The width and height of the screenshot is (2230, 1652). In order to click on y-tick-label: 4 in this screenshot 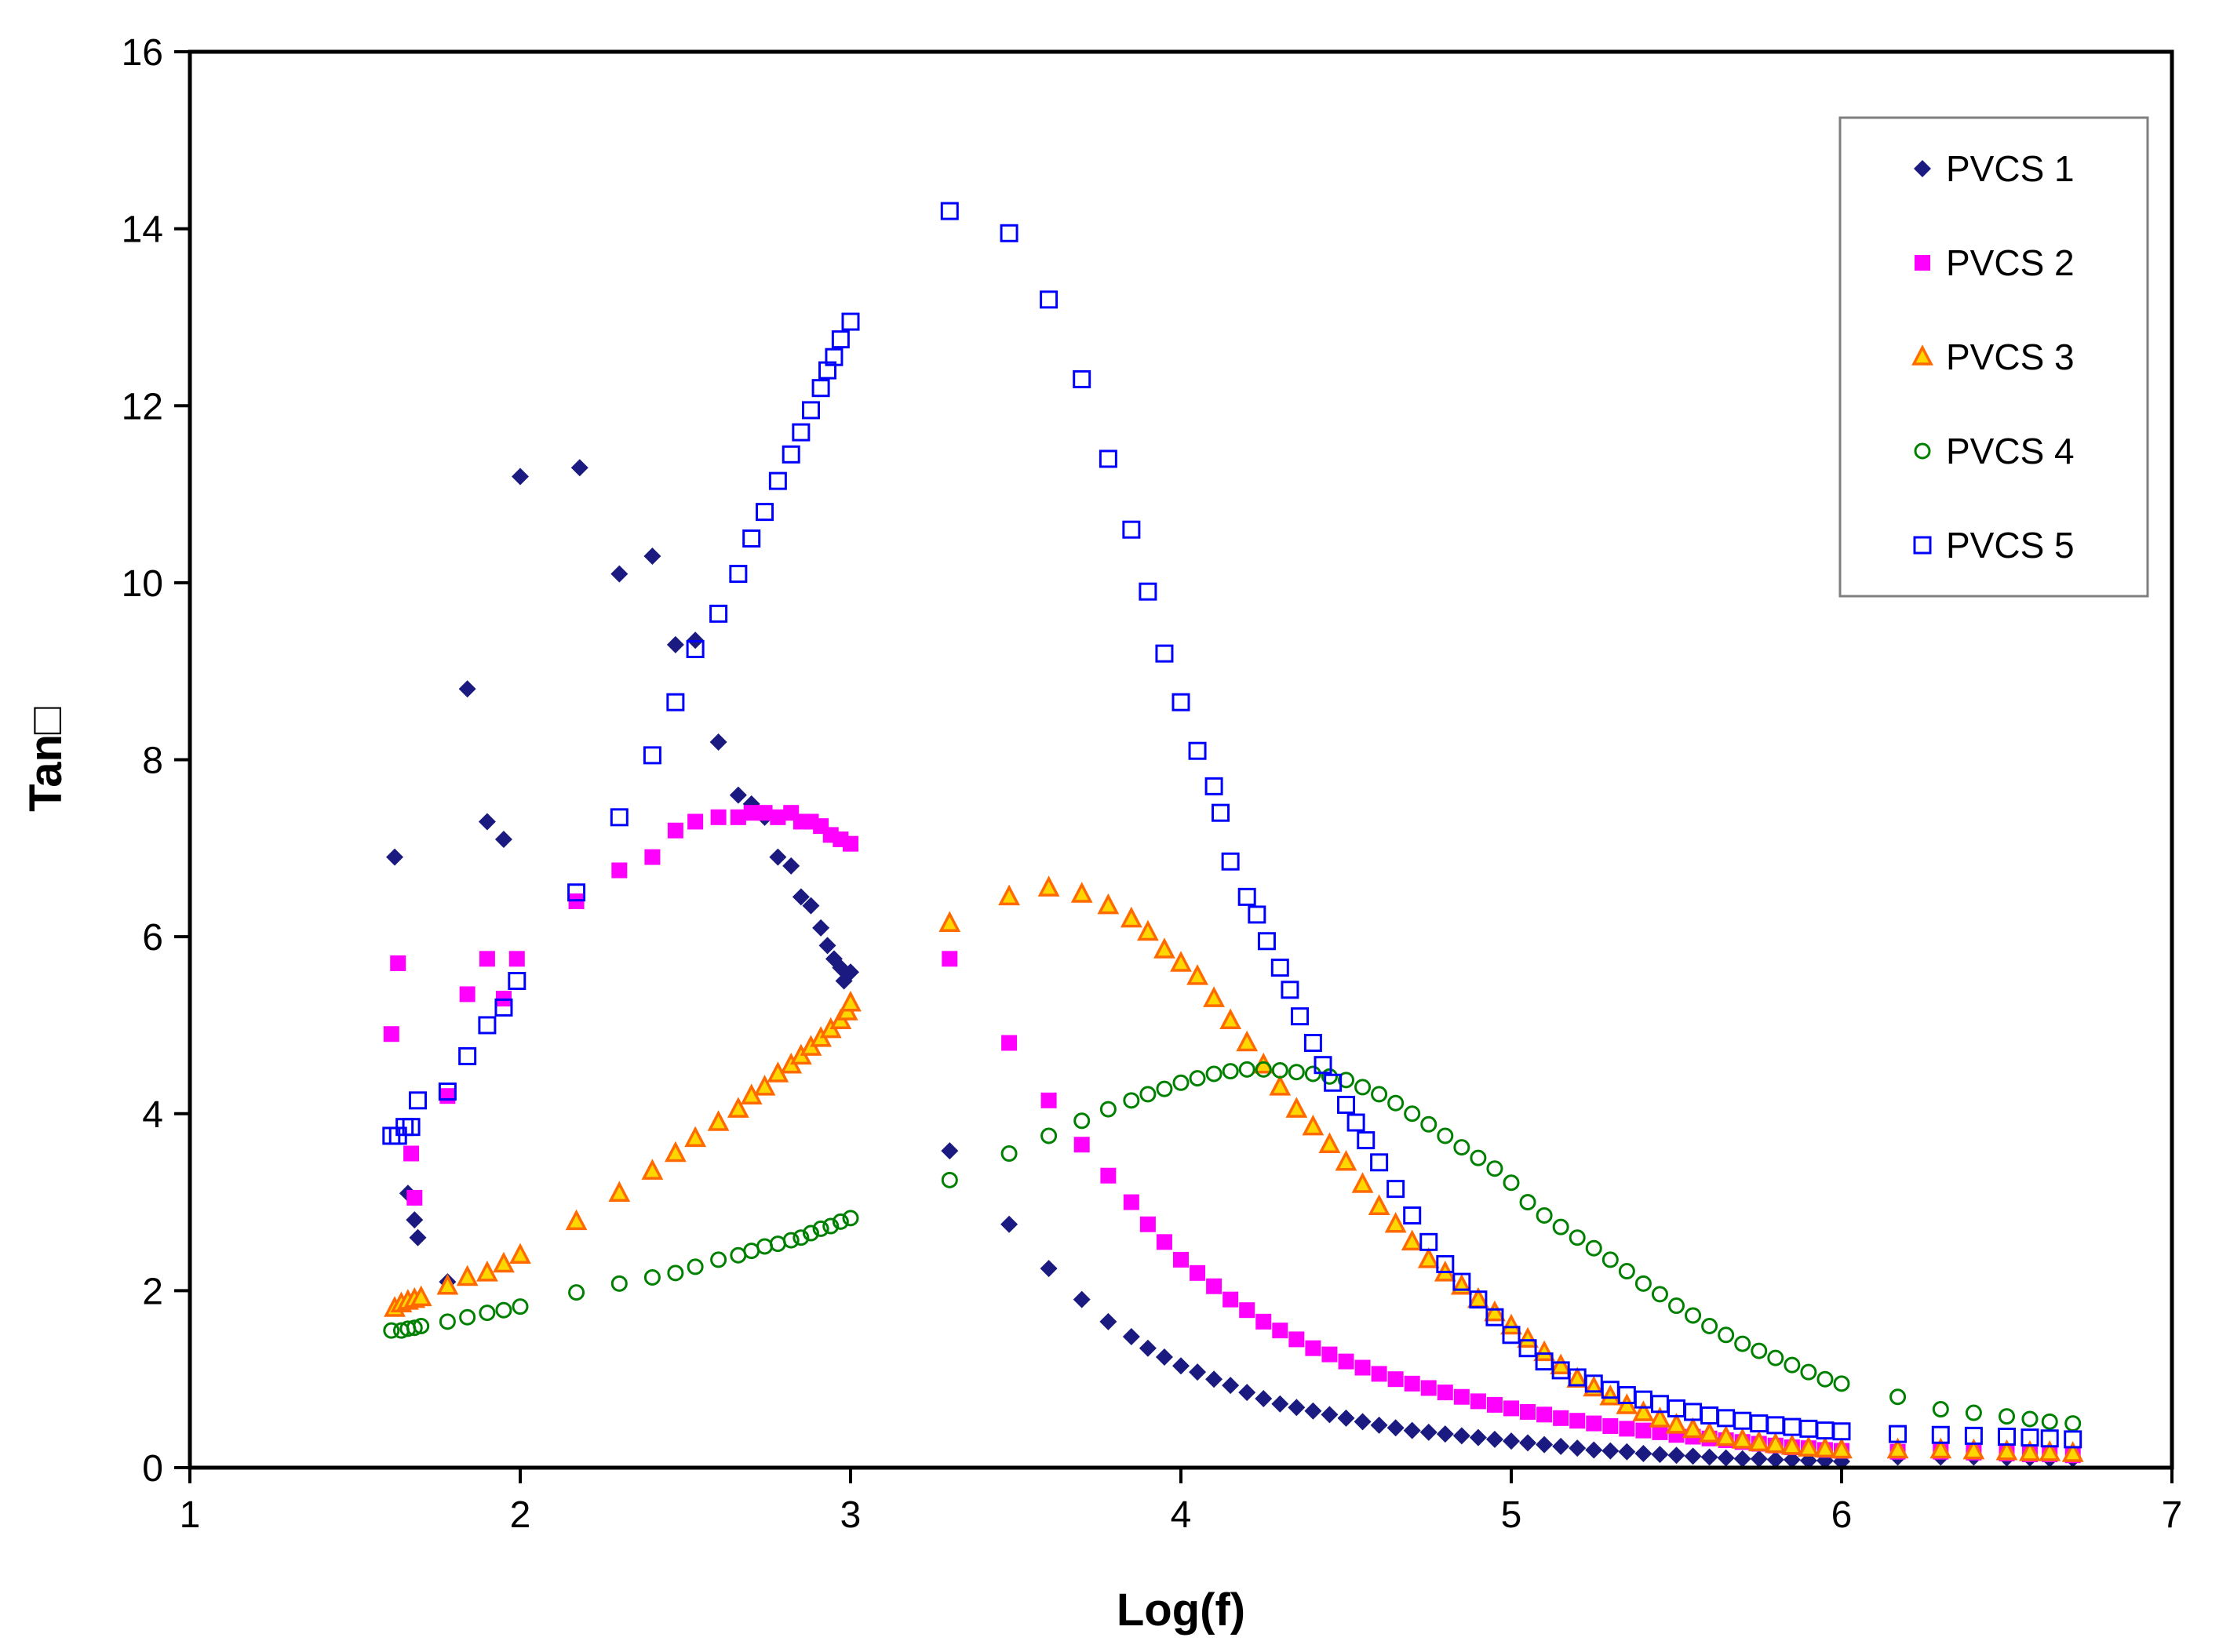, I will do `click(152, 1115)`.